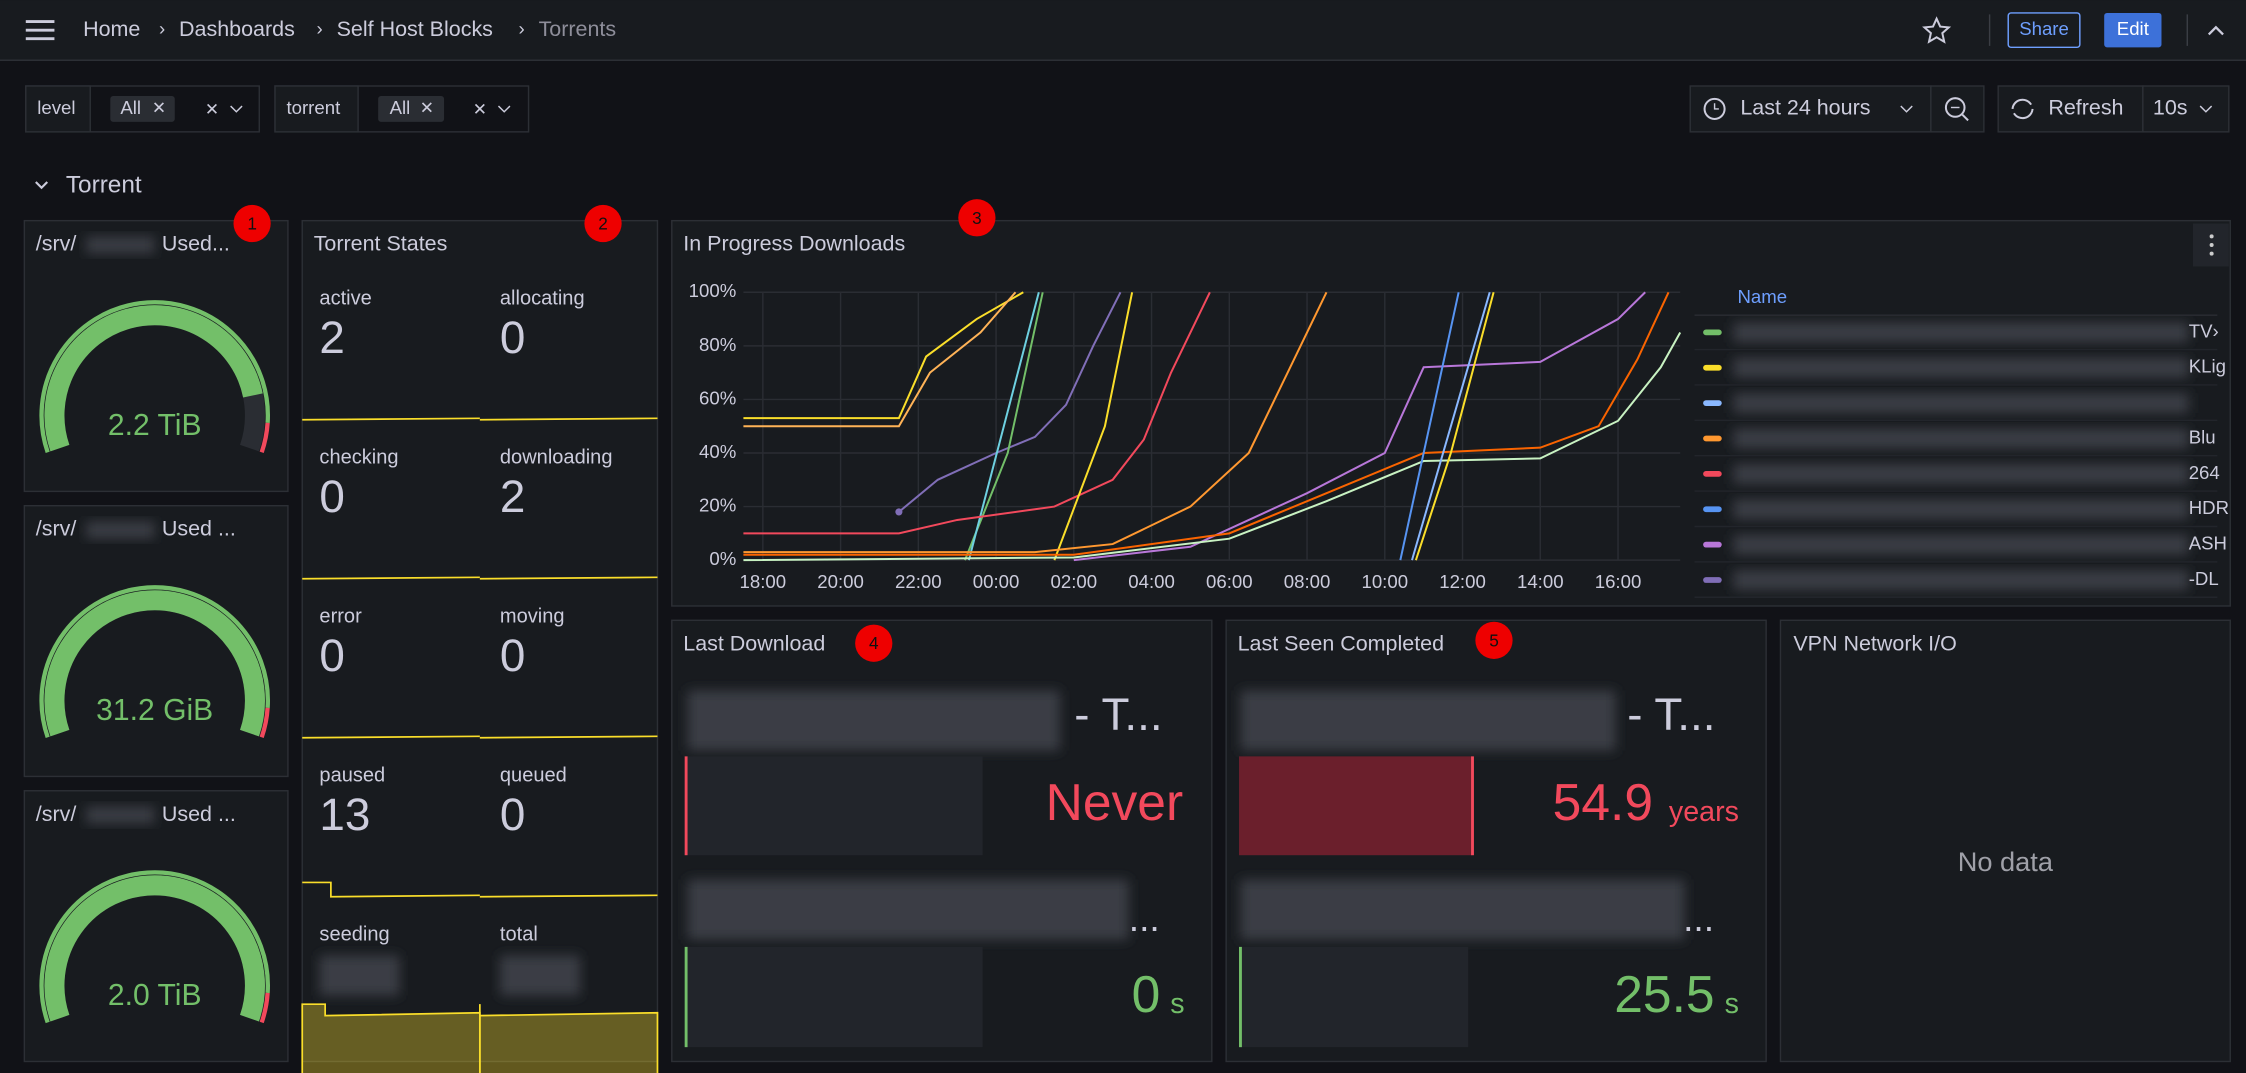 Image resolution: width=2246 pixels, height=1073 pixels. Describe the element at coordinates (568, 1038) in the screenshot. I see `sparkline-area` at that location.